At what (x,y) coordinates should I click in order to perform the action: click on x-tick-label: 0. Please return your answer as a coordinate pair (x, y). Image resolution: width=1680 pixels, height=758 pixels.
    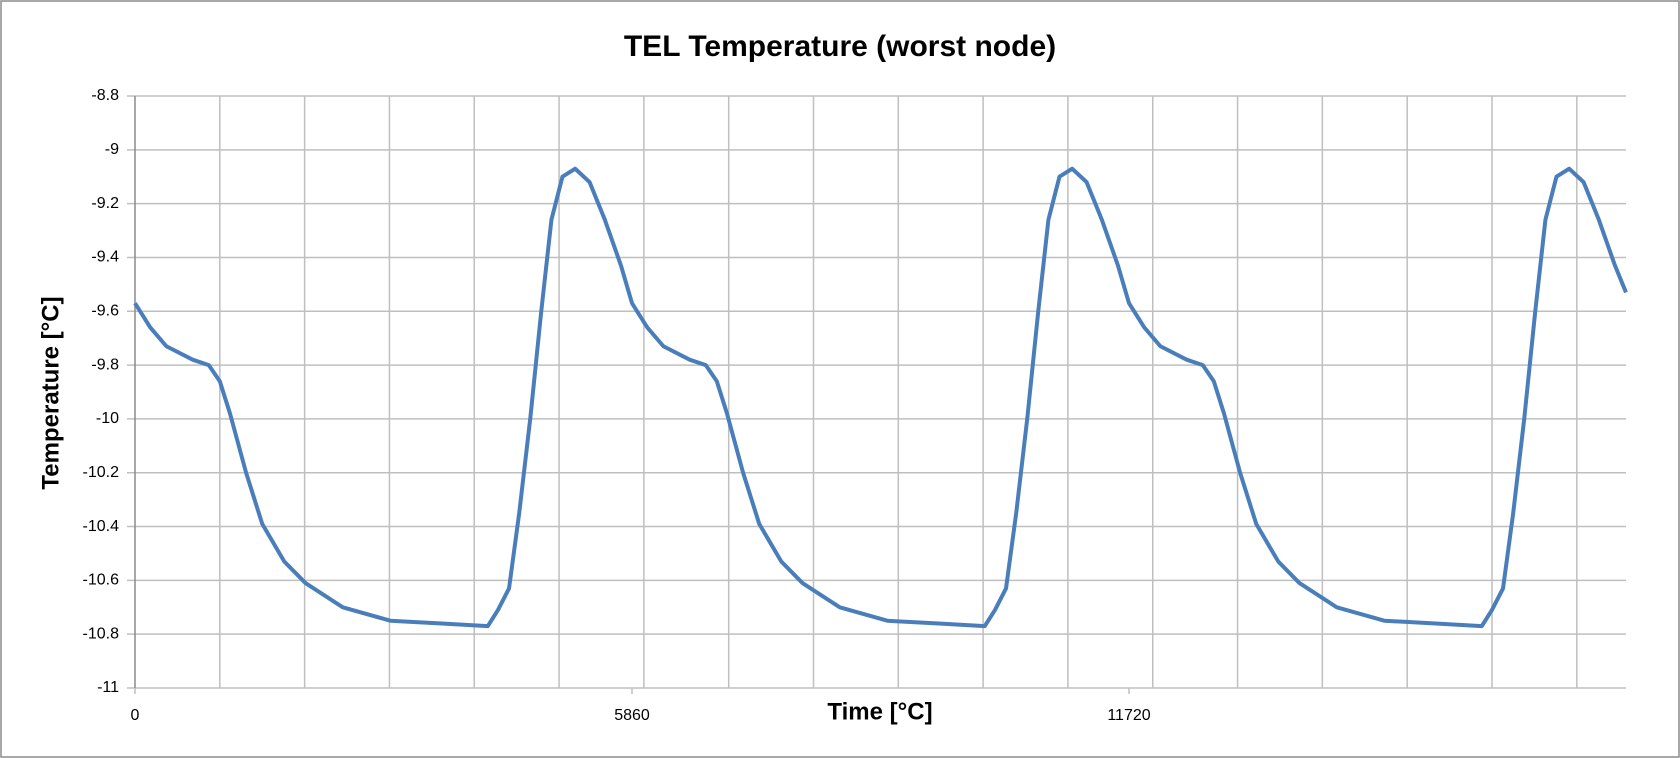
    Looking at the image, I should click on (135, 715).